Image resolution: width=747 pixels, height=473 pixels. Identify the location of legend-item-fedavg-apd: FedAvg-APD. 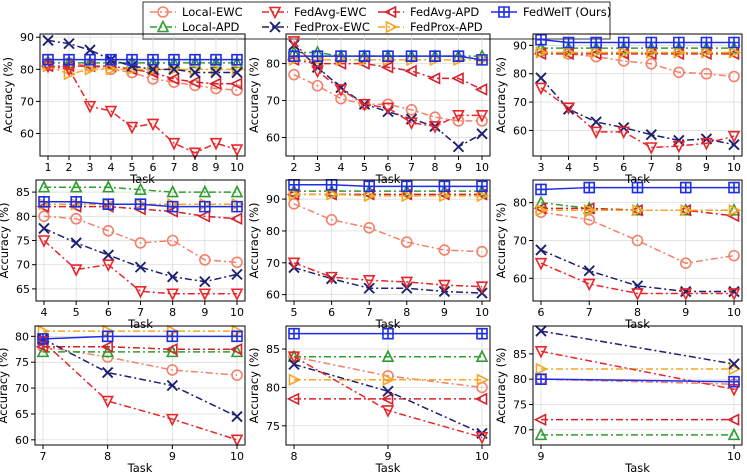
(428, 12).